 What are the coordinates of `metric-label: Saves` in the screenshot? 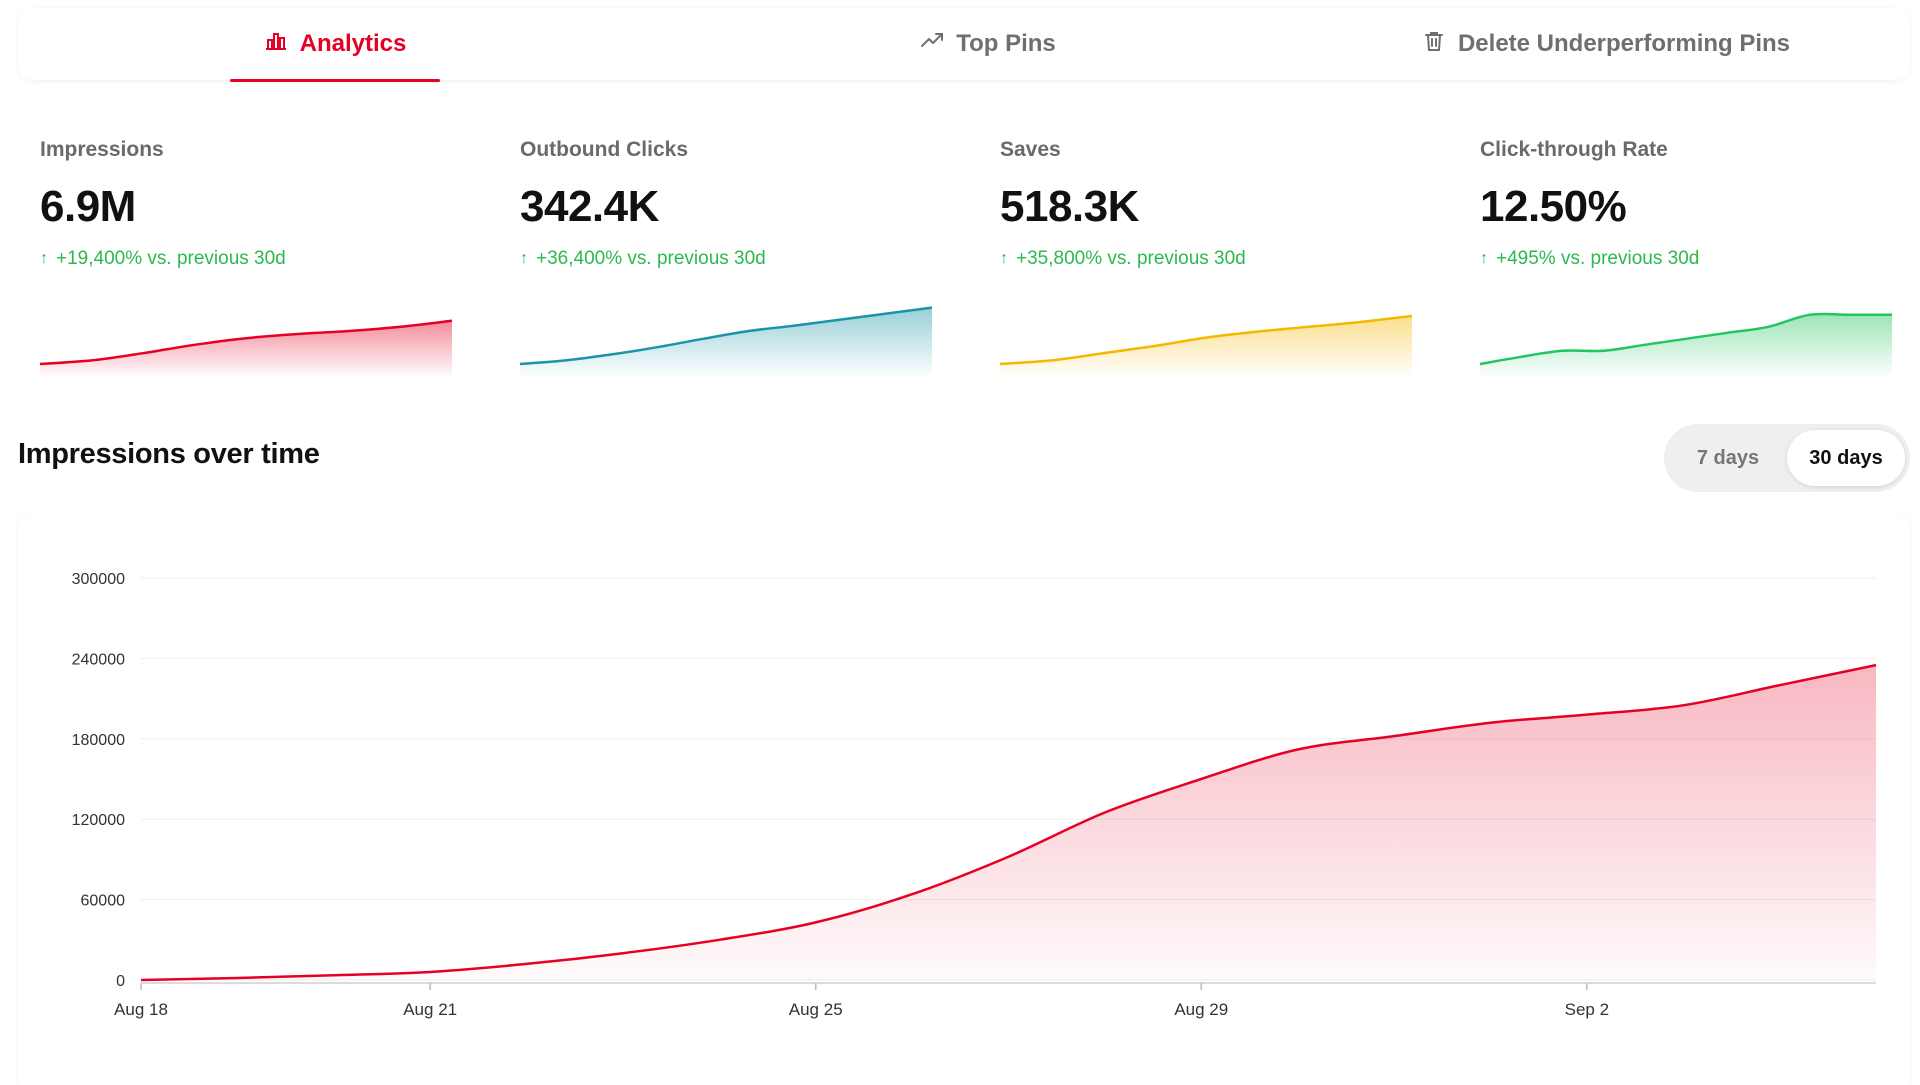 It's located at (1030, 149).